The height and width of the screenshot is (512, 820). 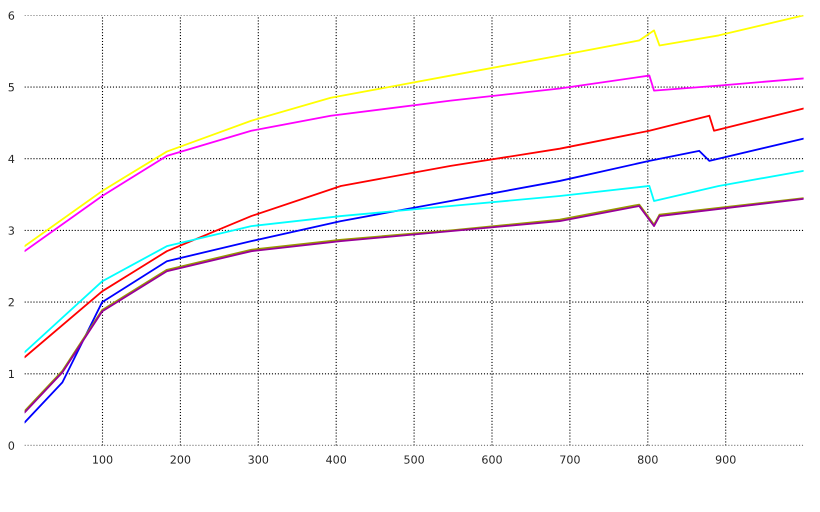 What do you see at coordinates (258, 459) in the screenshot?
I see `x-tick-label: 300` at bounding box center [258, 459].